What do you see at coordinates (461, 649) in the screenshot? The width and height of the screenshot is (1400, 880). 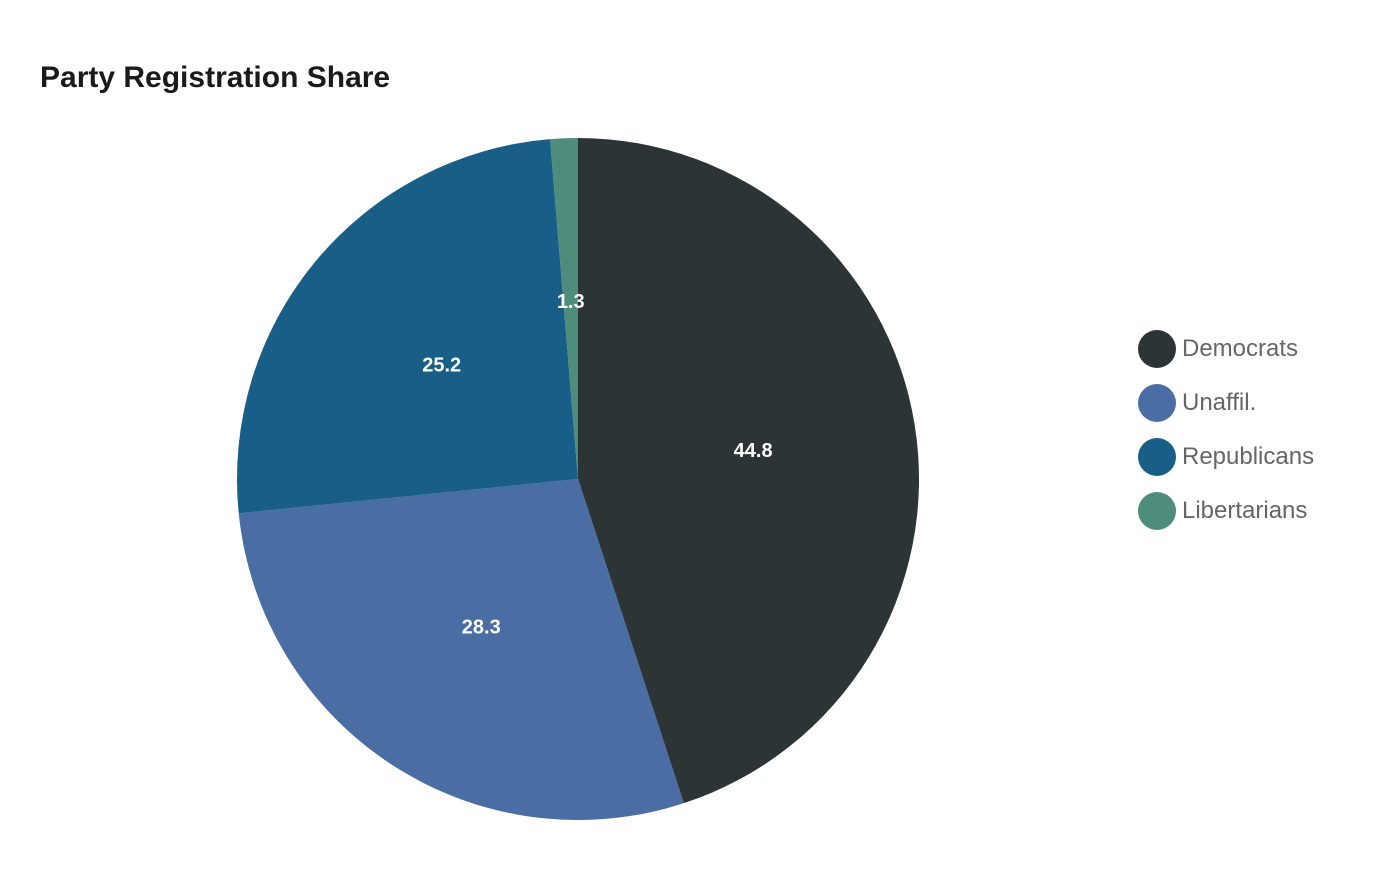 I see `pie-slice-unaffil` at bounding box center [461, 649].